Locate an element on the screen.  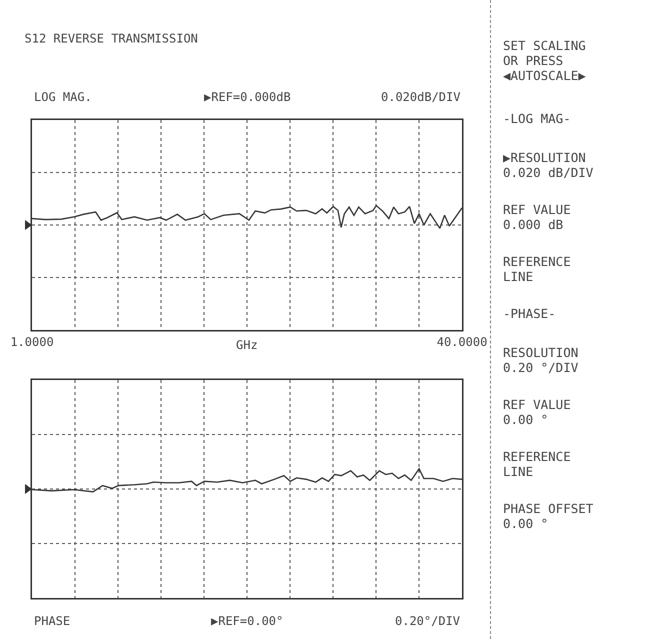
text: -LOG MAG- is located at coordinates (537, 118).